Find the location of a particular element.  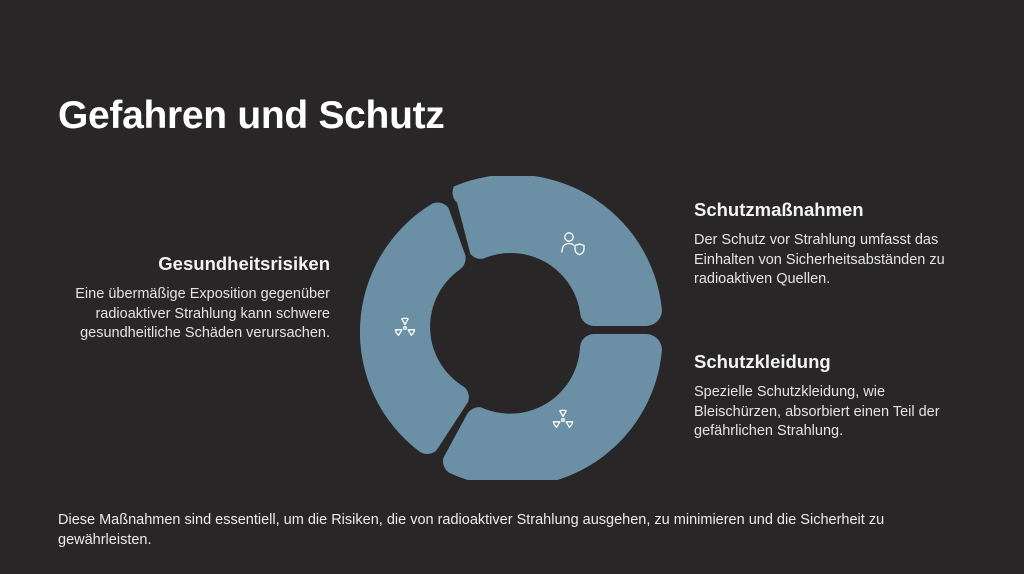

slide-title: Gefahren und Schutz is located at coordinates (251, 115).